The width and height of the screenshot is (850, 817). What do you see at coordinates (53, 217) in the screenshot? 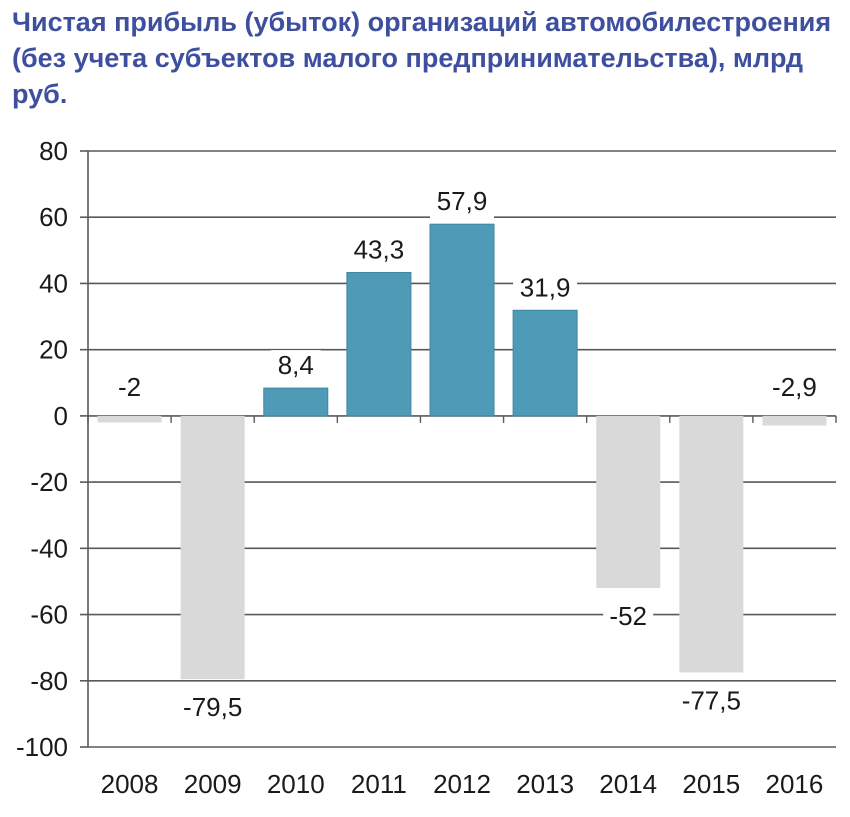
I see `y-tick-label: 60` at bounding box center [53, 217].